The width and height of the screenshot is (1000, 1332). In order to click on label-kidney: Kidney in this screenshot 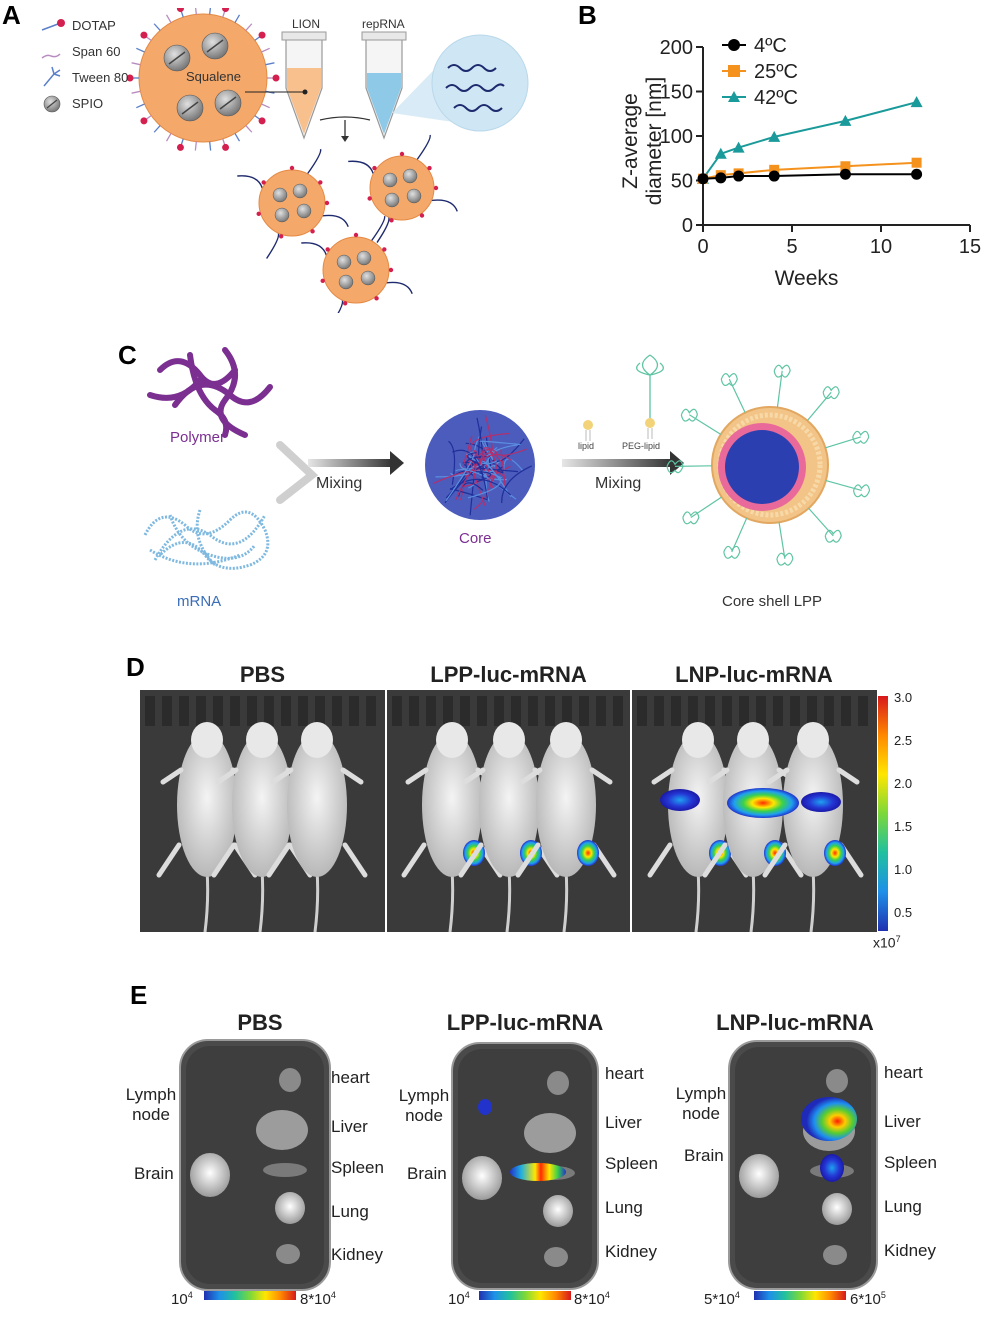, I will do `click(357, 1254)`.